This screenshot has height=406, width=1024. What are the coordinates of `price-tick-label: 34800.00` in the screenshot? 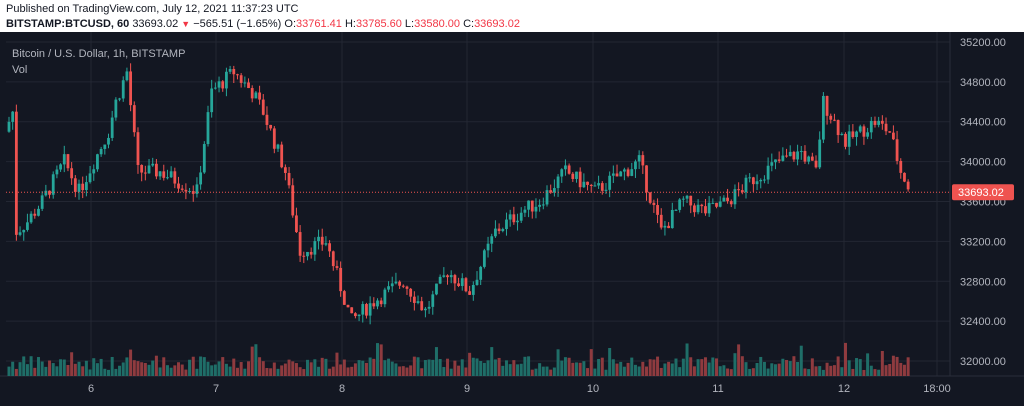 It's located at (983, 83).